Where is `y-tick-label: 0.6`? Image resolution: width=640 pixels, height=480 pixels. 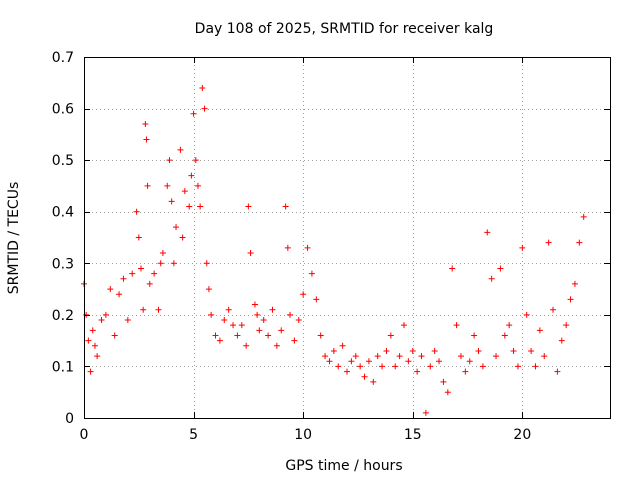
y-tick-label: 0.6 is located at coordinates (63, 110).